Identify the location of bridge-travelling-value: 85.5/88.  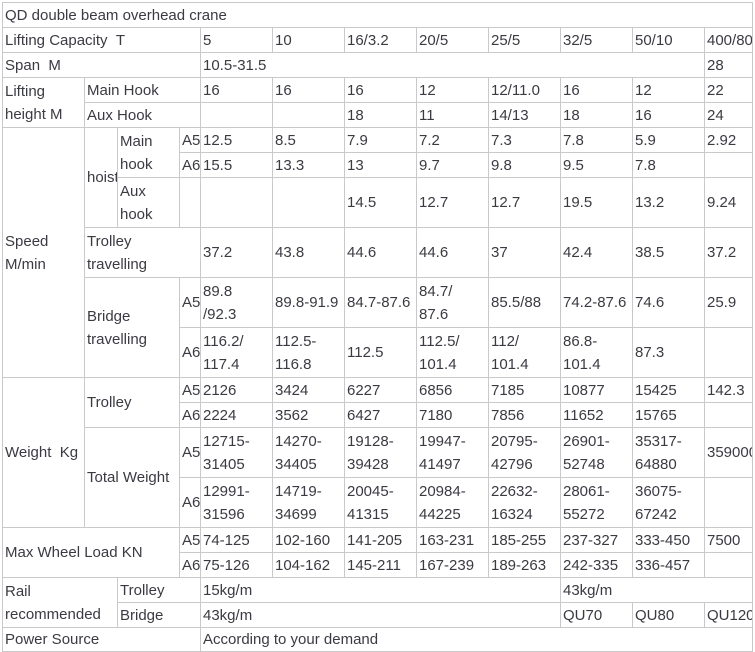
(524, 302).